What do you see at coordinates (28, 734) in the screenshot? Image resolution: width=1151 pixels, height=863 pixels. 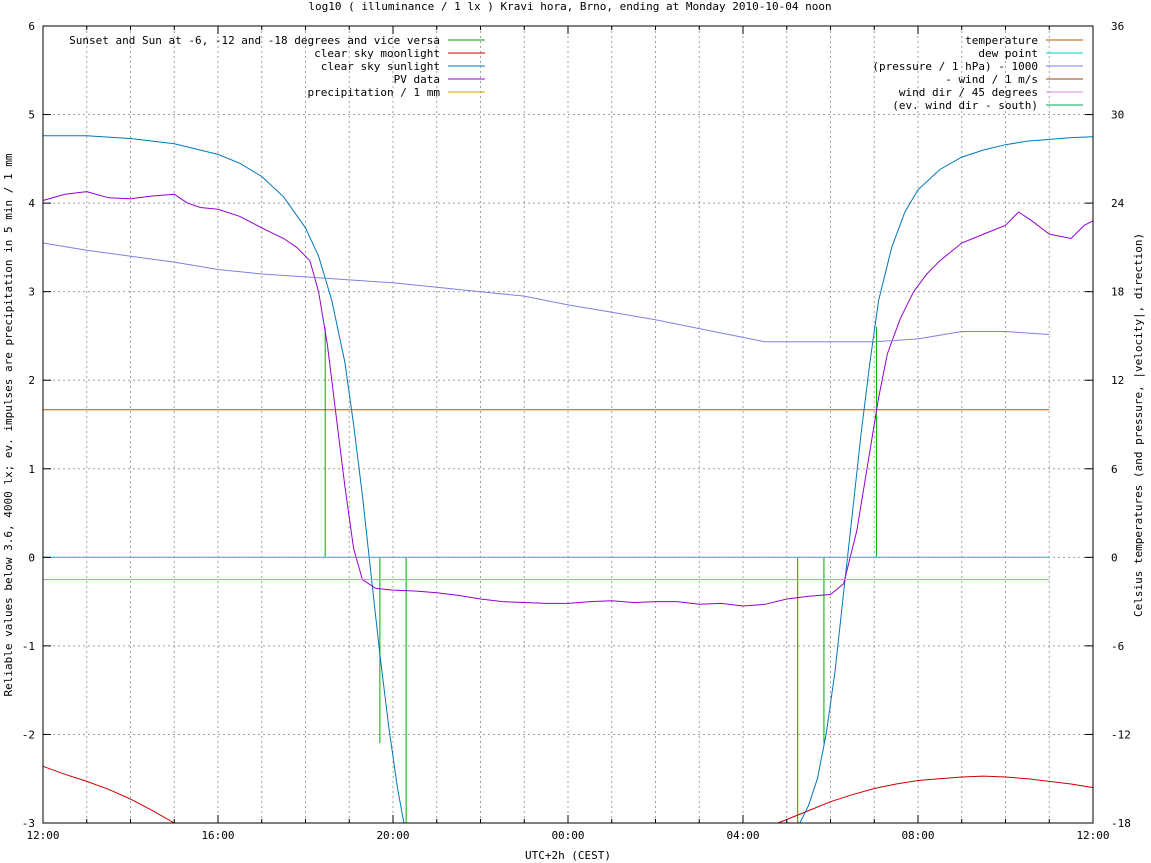 I see `y-tick-label: -2` at bounding box center [28, 734].